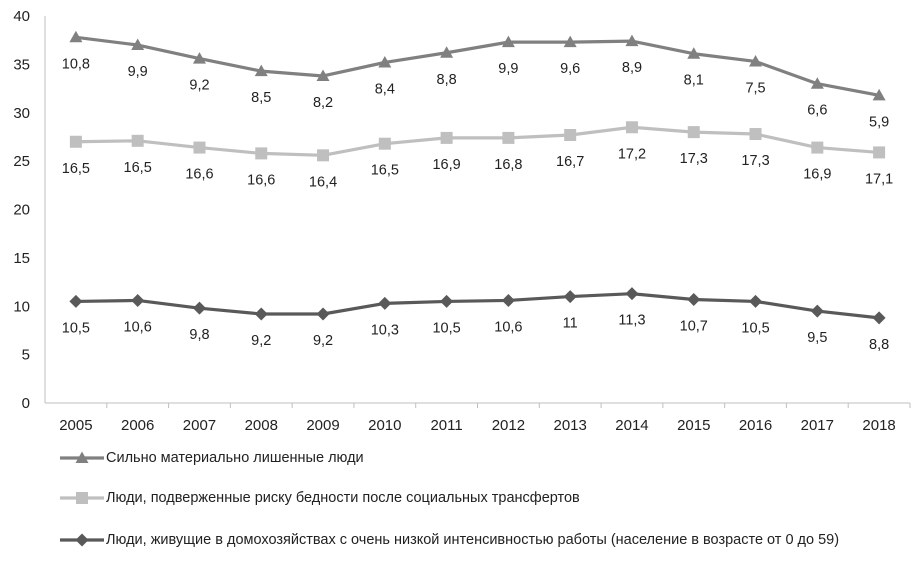 This screenshot has width=917, height=571. What do you see at coordinates (21, 161) in the screenshot?
I see `y-tick-label: 25` at bounding box center [21, 161].